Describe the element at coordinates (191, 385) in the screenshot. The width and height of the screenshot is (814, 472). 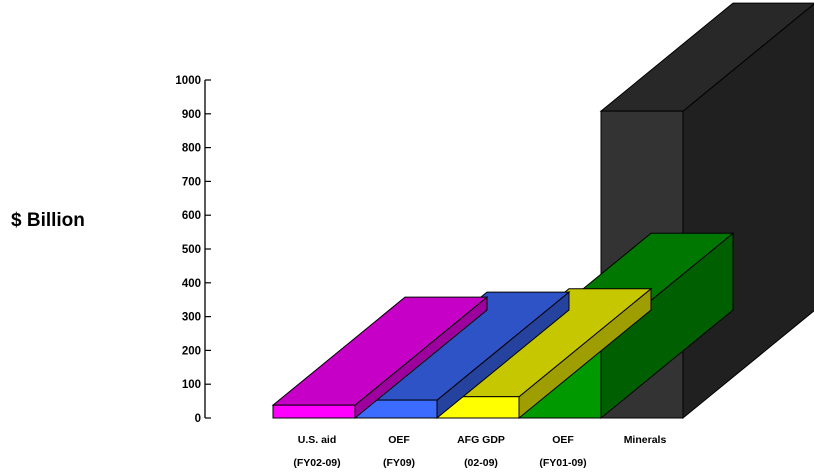
I see `y-tick-label: 100` at that location.